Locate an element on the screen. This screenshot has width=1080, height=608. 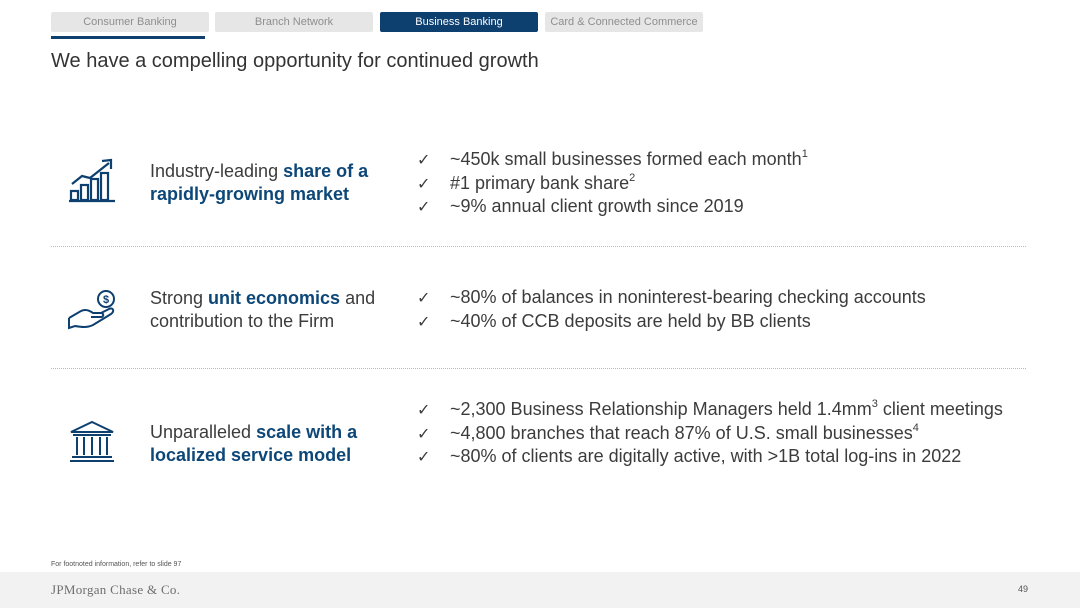
list-item: ✓ #1 primary bank share2 is located at coordinates (612, 184).